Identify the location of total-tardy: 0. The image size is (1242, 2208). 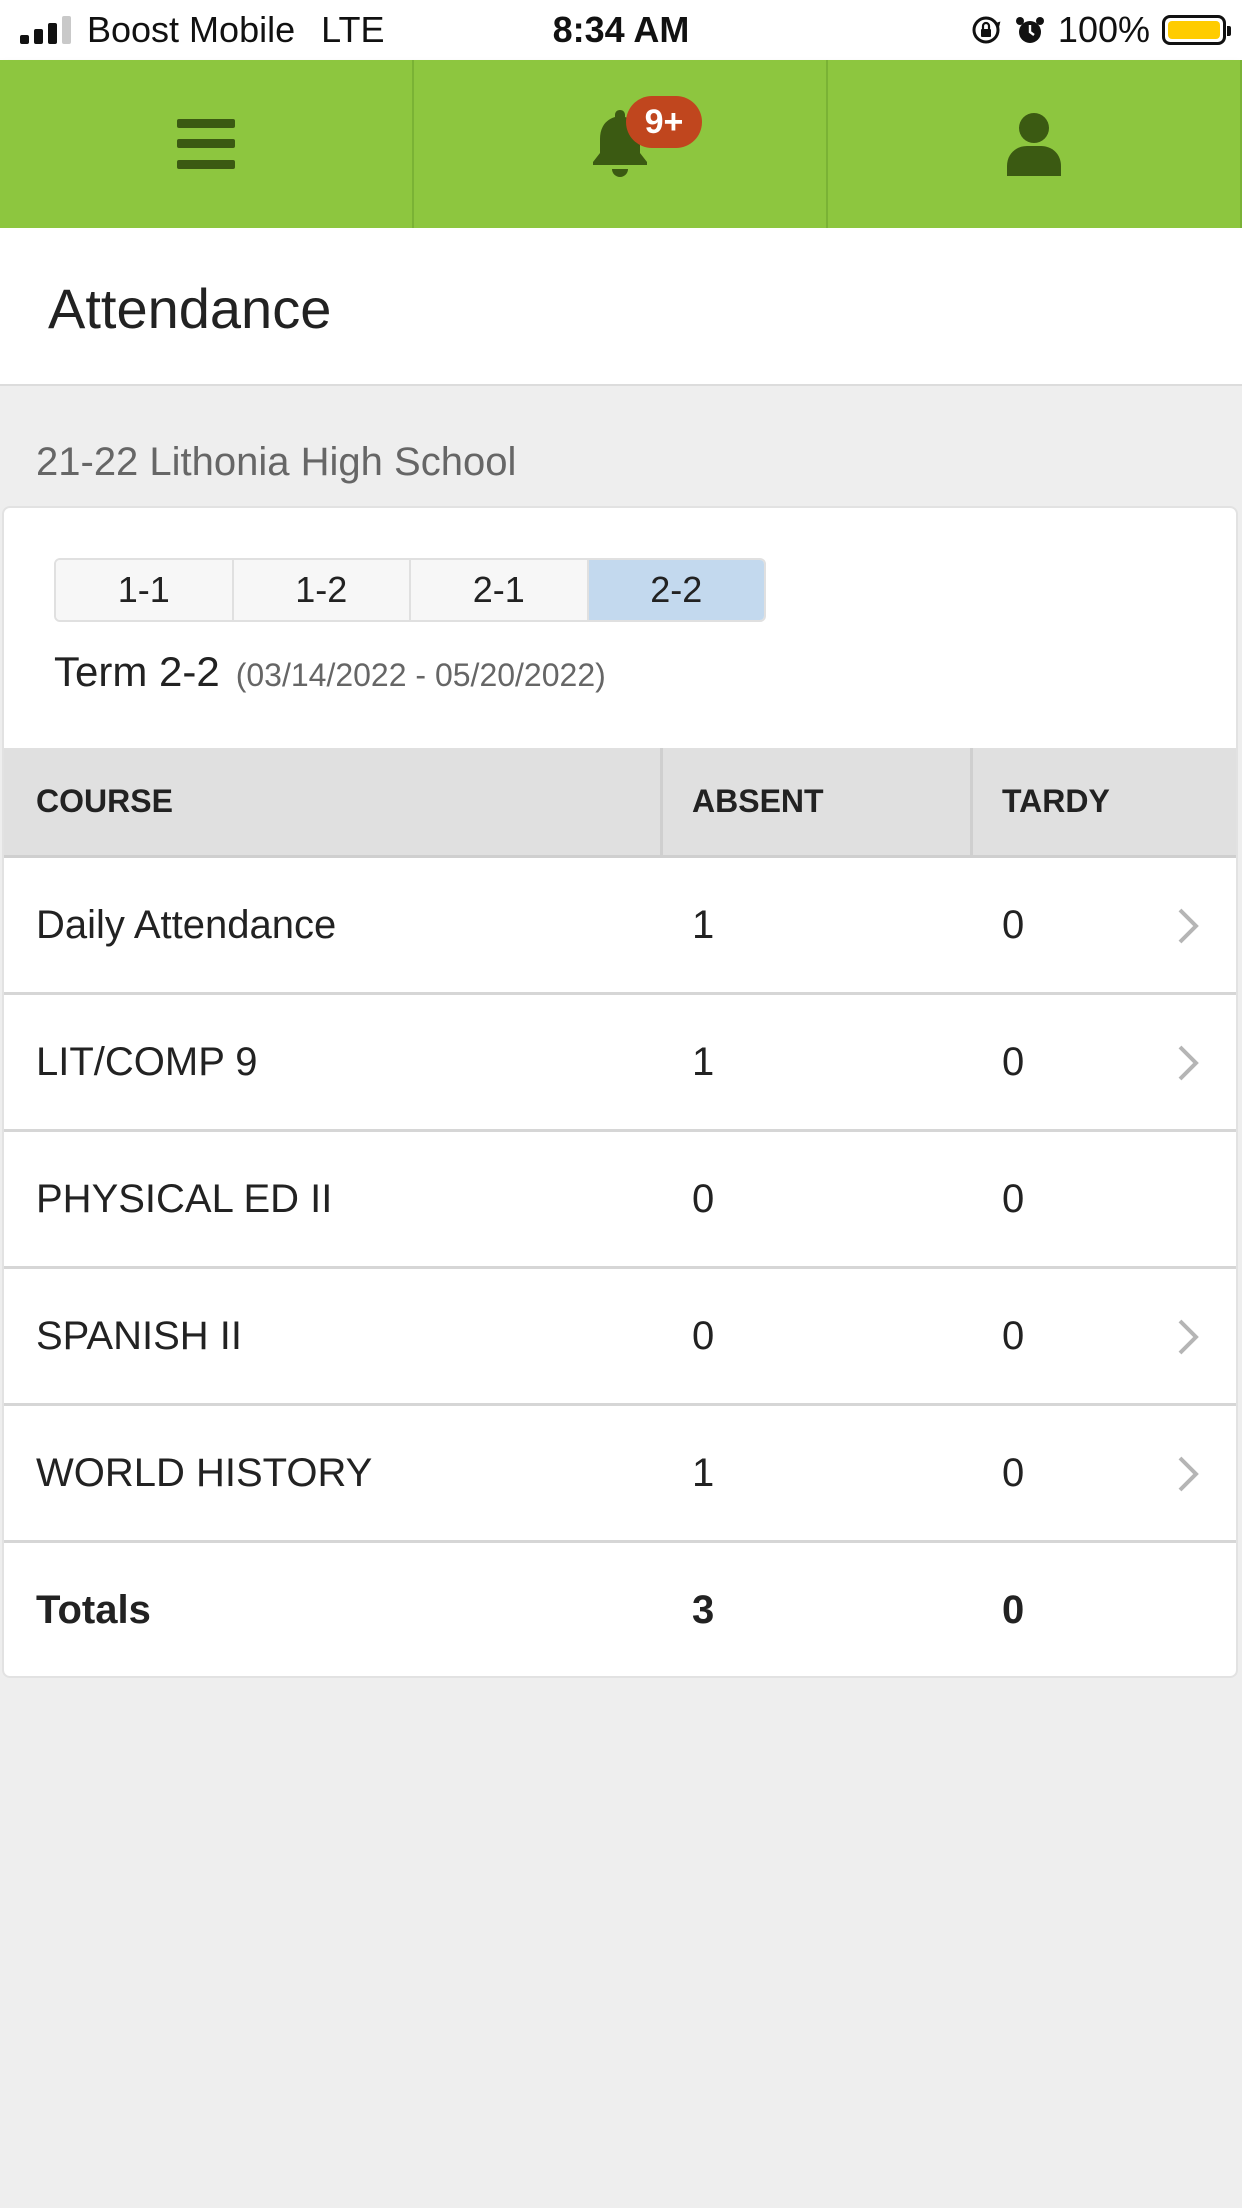
(1013, 1609).